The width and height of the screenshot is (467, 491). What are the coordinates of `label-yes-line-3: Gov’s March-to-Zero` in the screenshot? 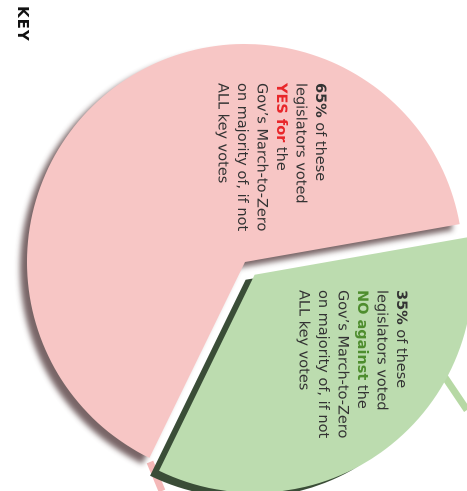 It's located at (262, 157).